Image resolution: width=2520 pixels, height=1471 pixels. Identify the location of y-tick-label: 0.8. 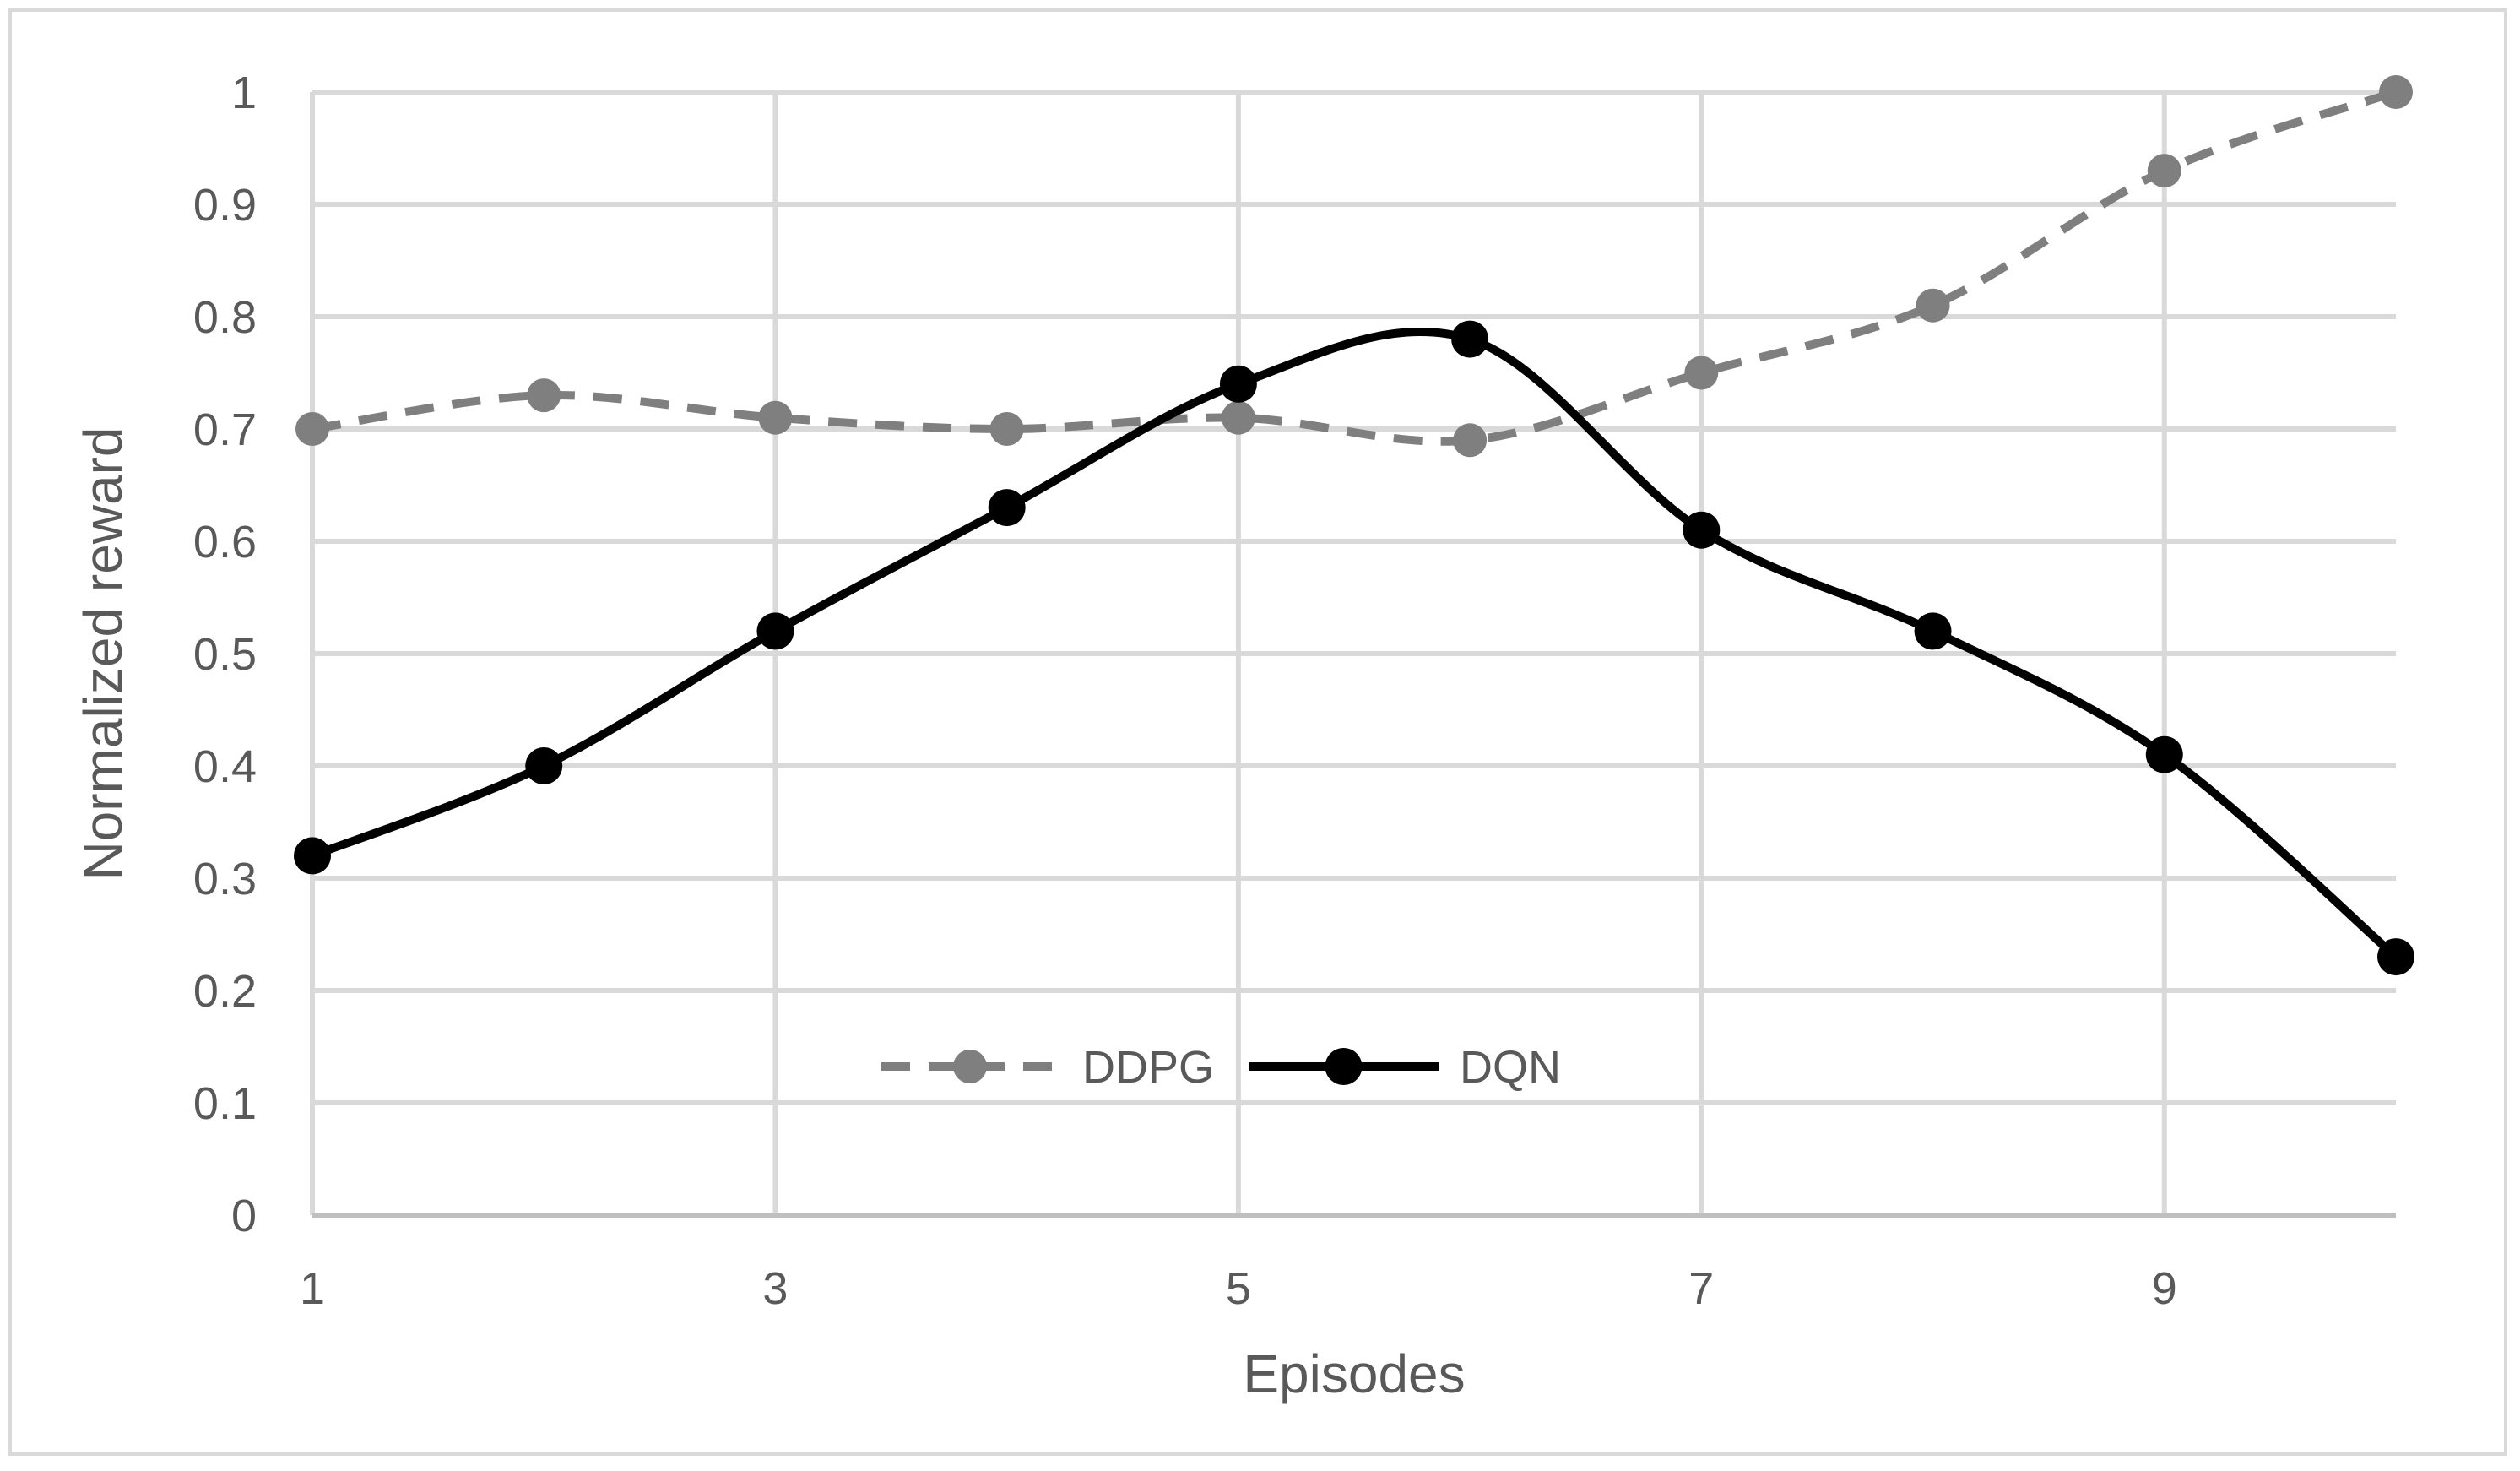
(225, 317).